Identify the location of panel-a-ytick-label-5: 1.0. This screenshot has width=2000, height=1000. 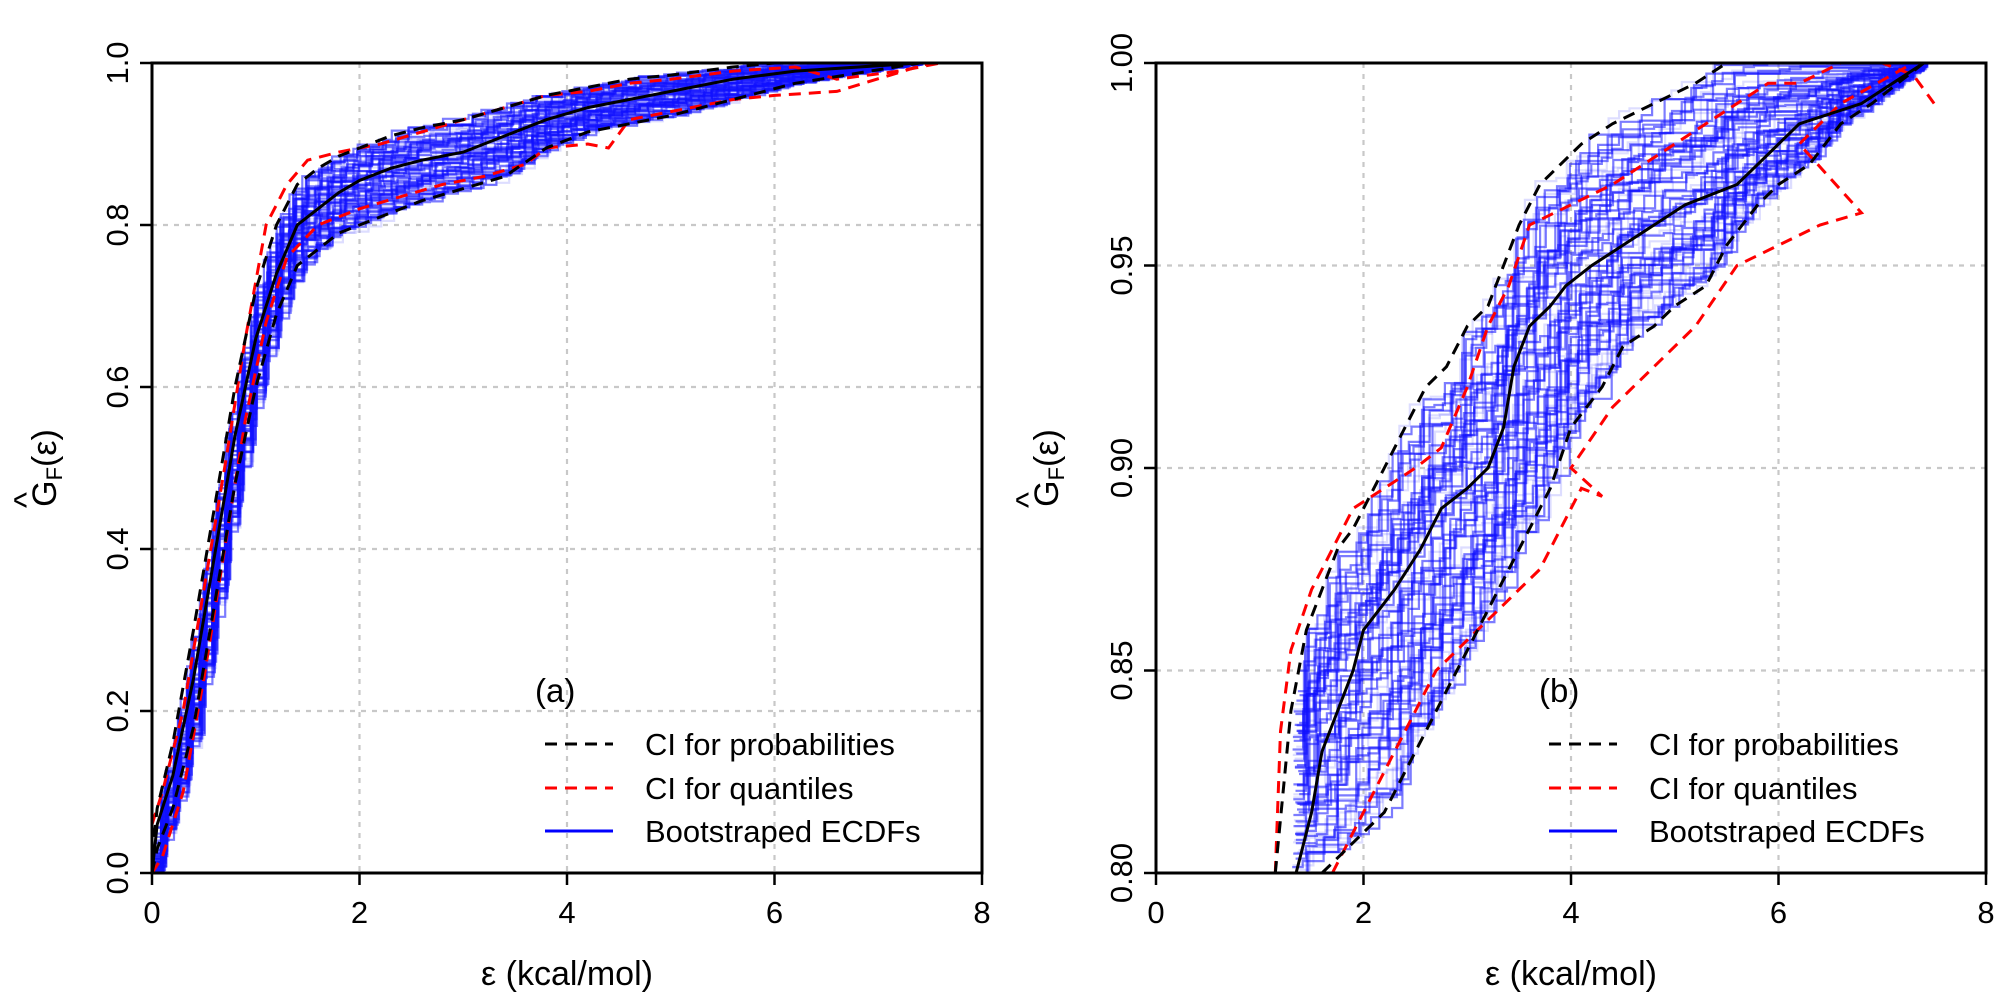
(117, 62).